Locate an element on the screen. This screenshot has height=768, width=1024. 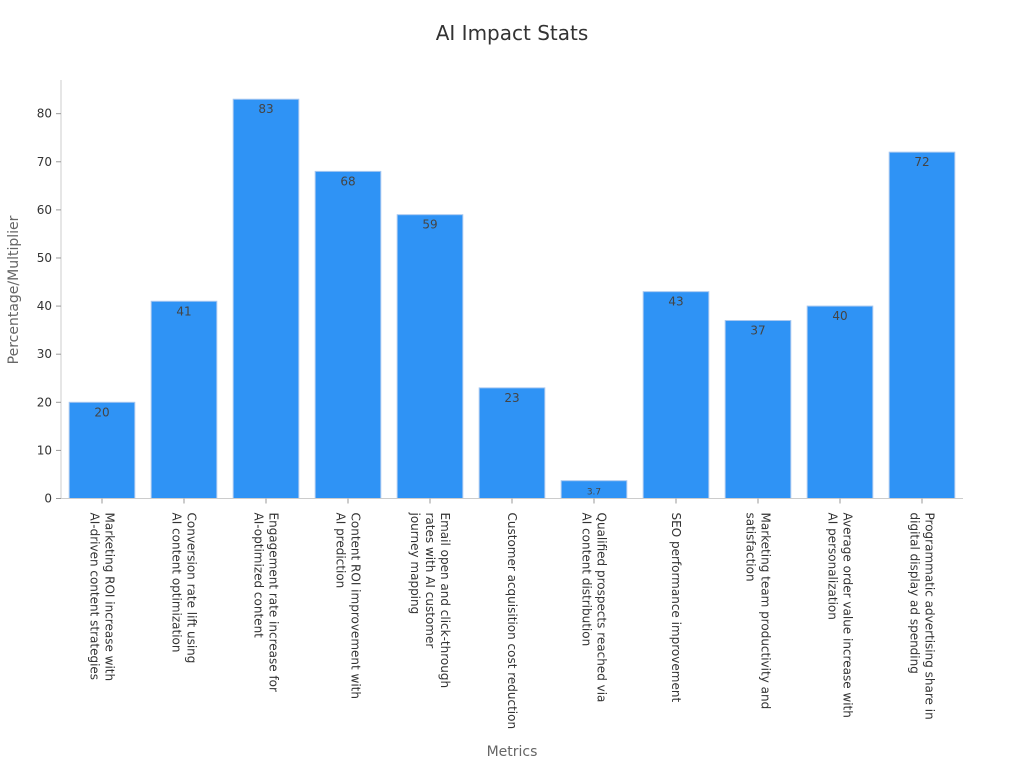
data-label: 37 is located at coordinates (757, 331).